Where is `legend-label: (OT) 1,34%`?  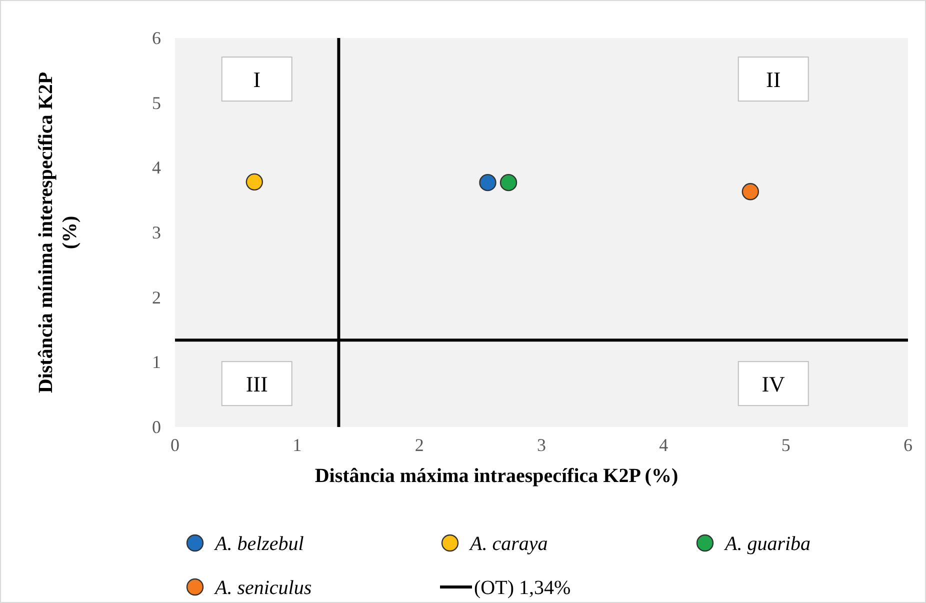
legend-label: (OT) 1,34% is located at coordinates (522, 588).